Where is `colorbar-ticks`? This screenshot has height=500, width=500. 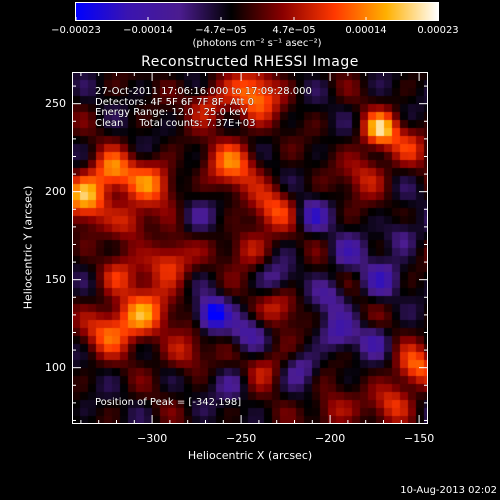 colorbar-ticks is located at coordinates (257, 19).